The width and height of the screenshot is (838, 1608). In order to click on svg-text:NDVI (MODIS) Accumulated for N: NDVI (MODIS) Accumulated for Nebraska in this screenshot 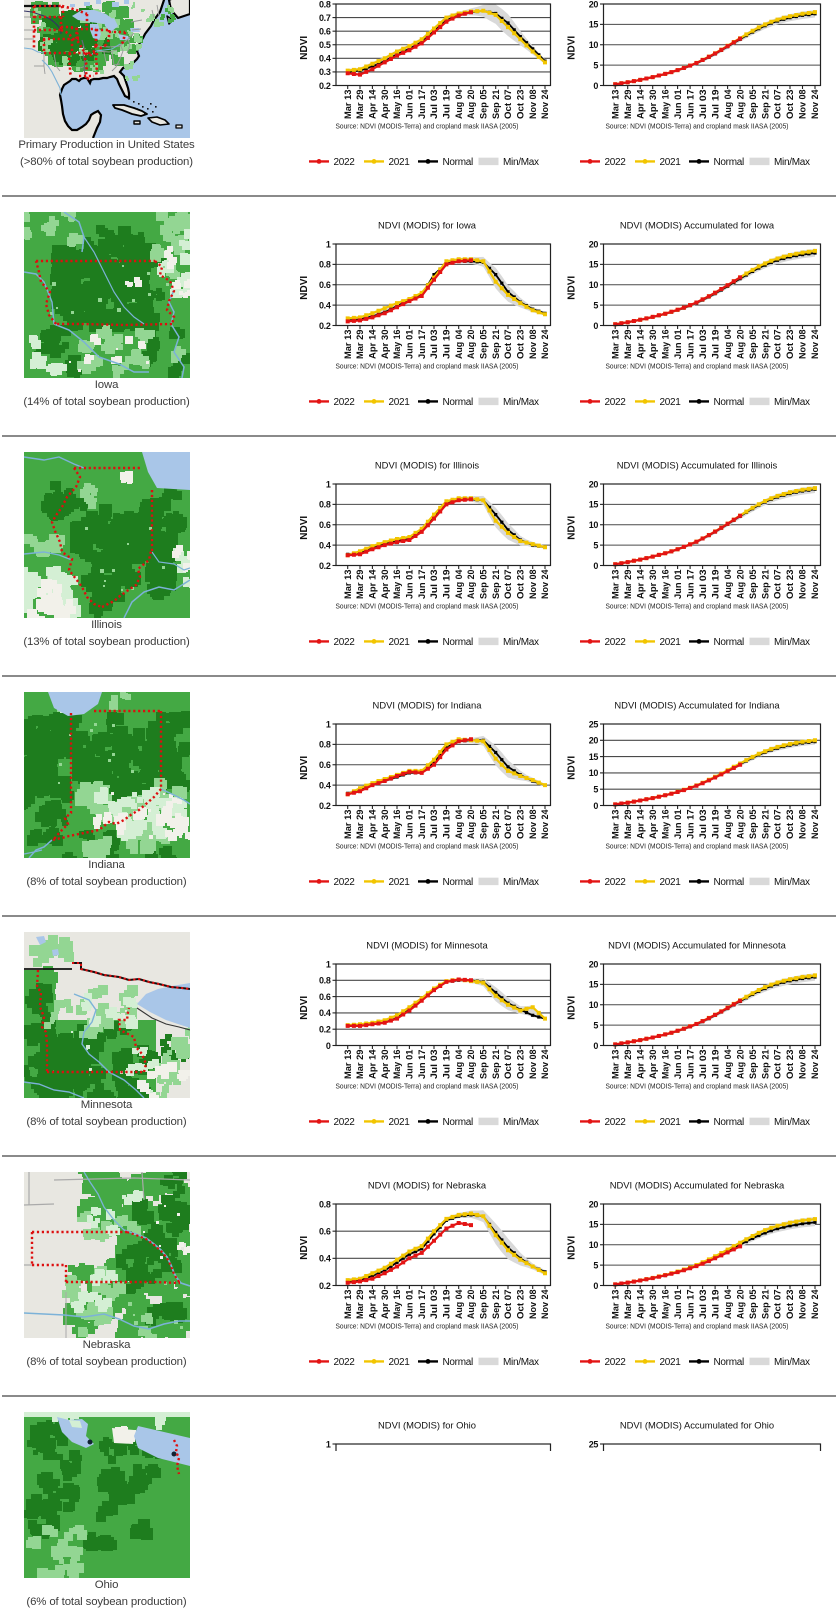, I will do `click(697, 1184)`.